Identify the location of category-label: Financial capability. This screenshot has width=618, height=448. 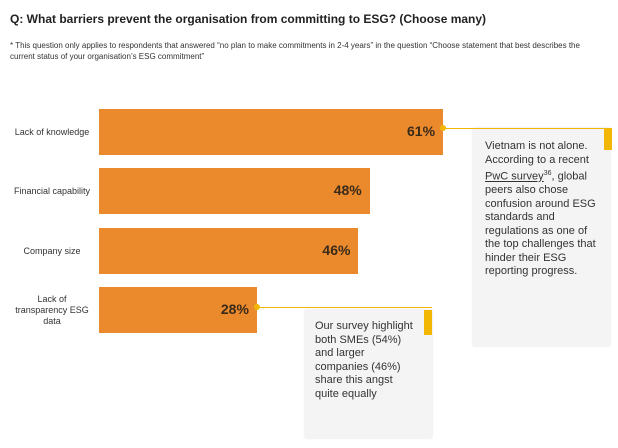
(52, 190).